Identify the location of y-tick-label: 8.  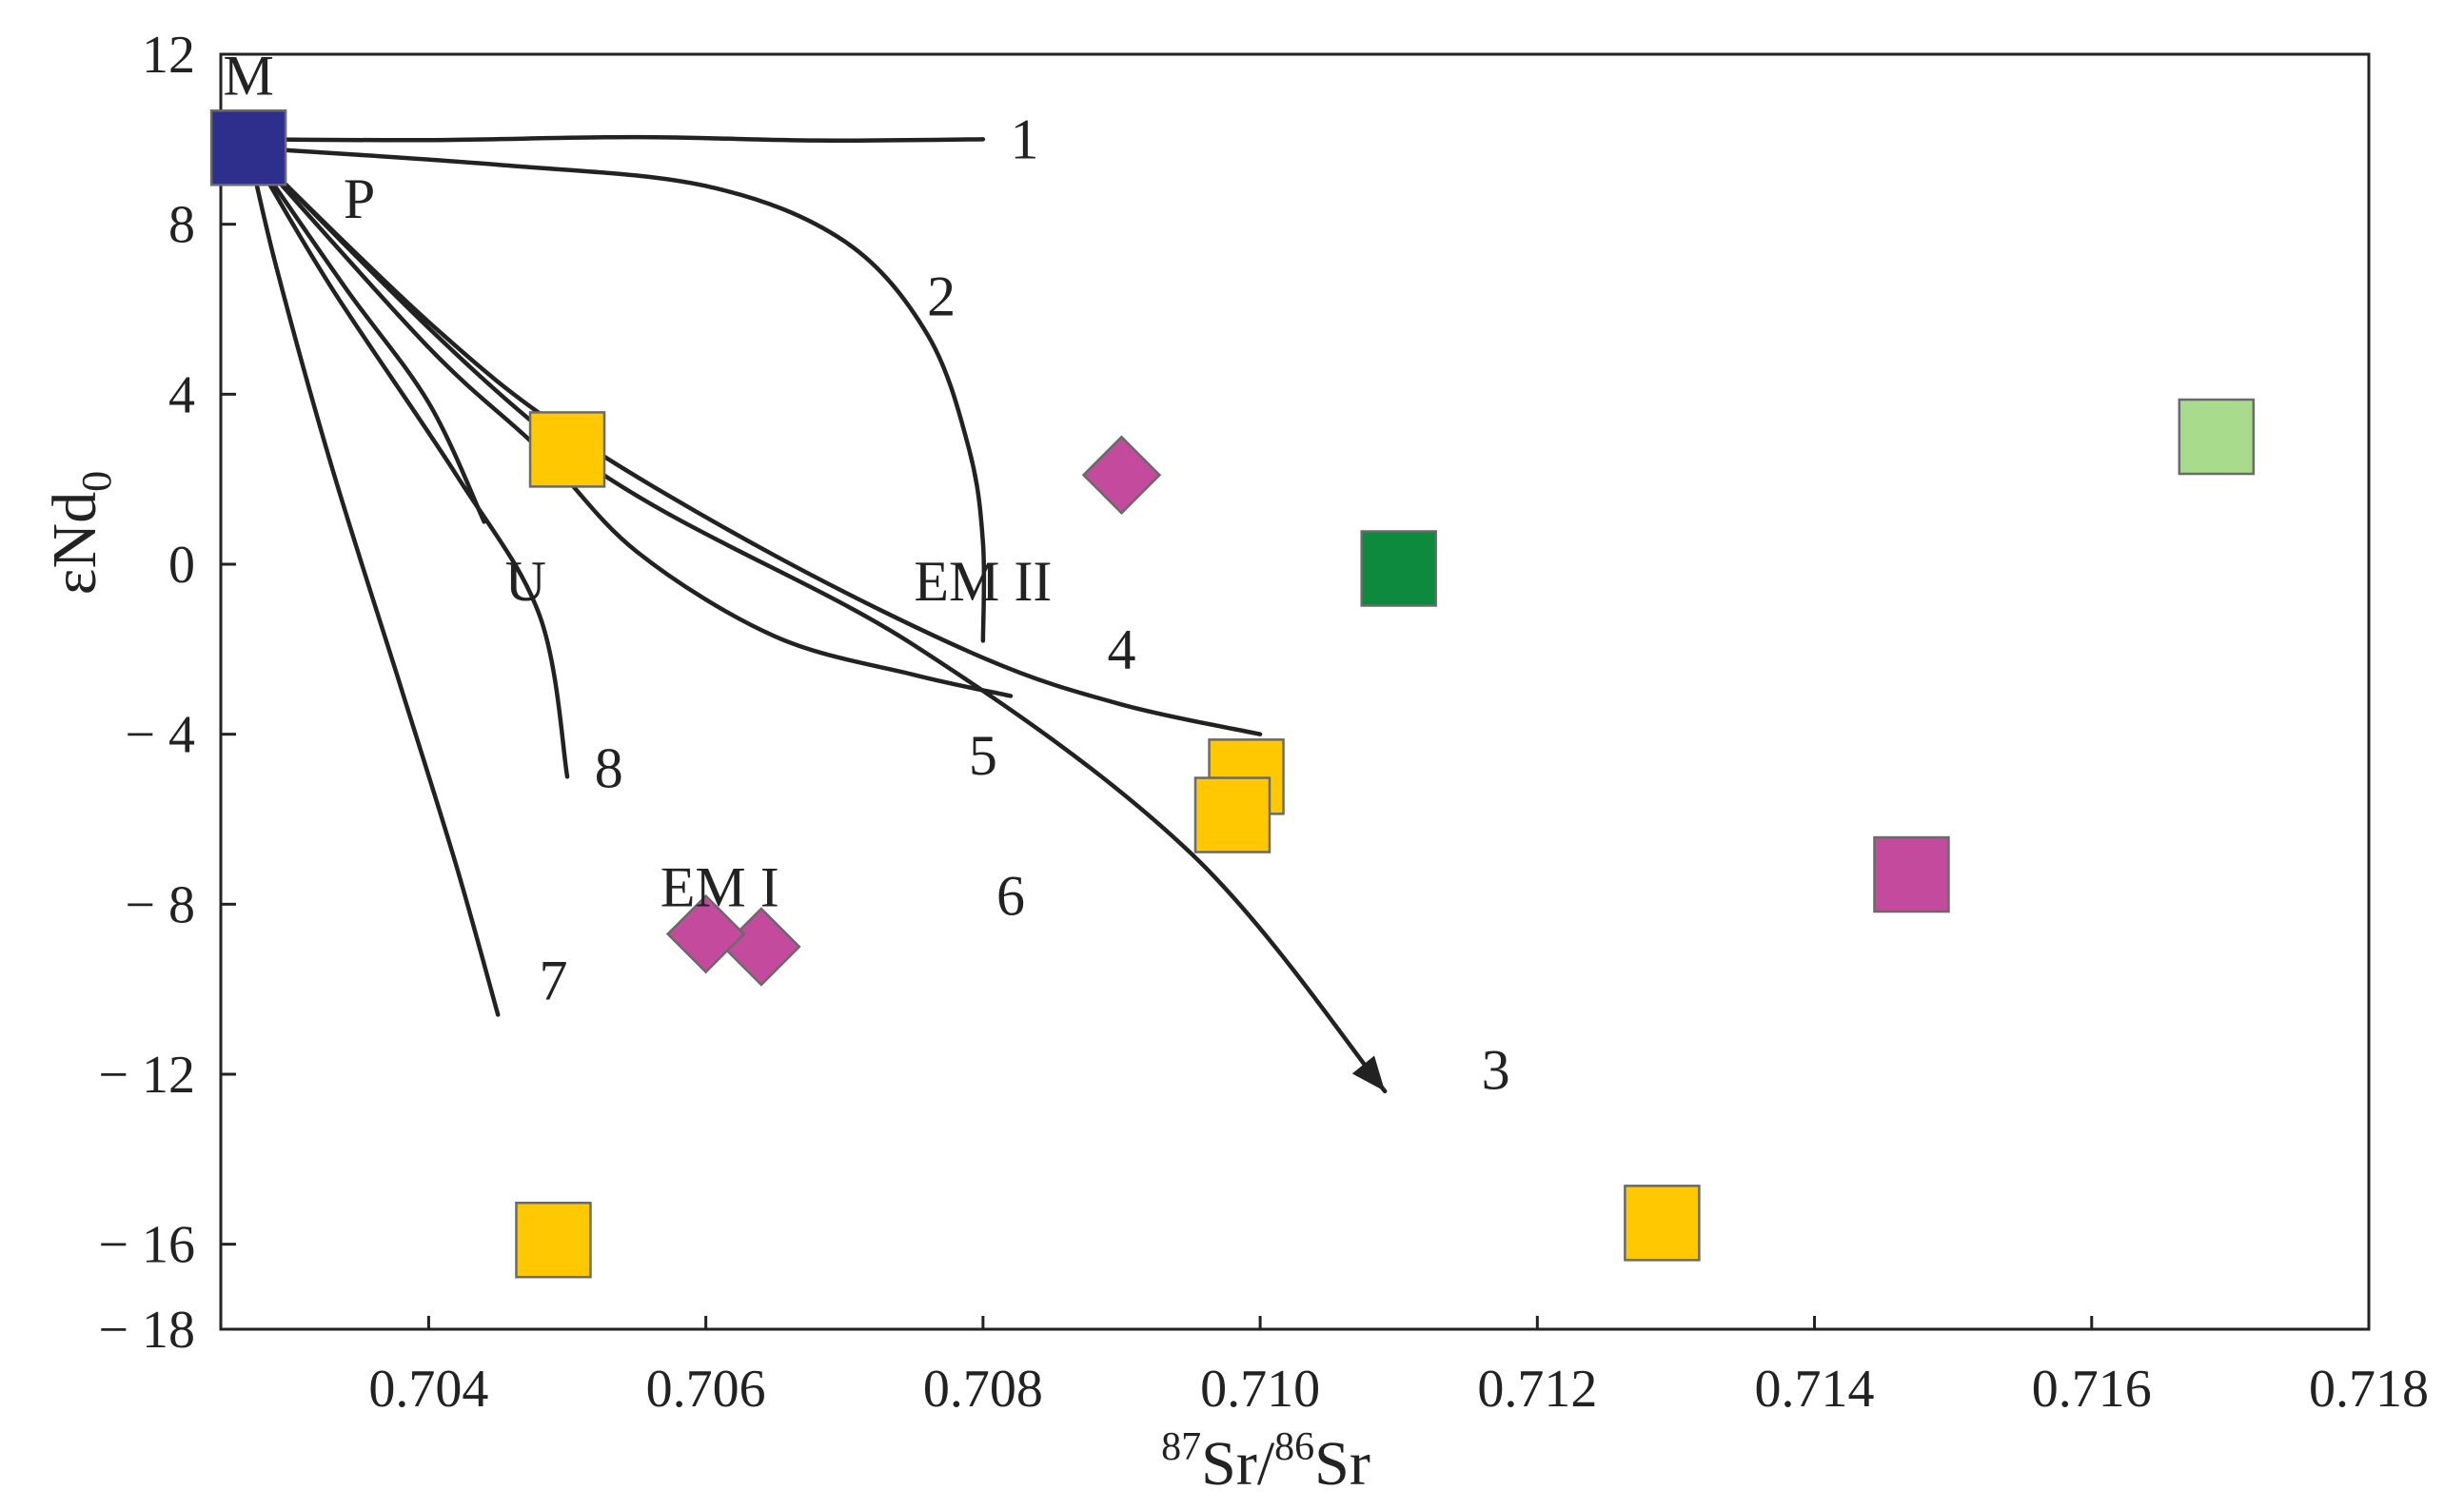
(181, 226).